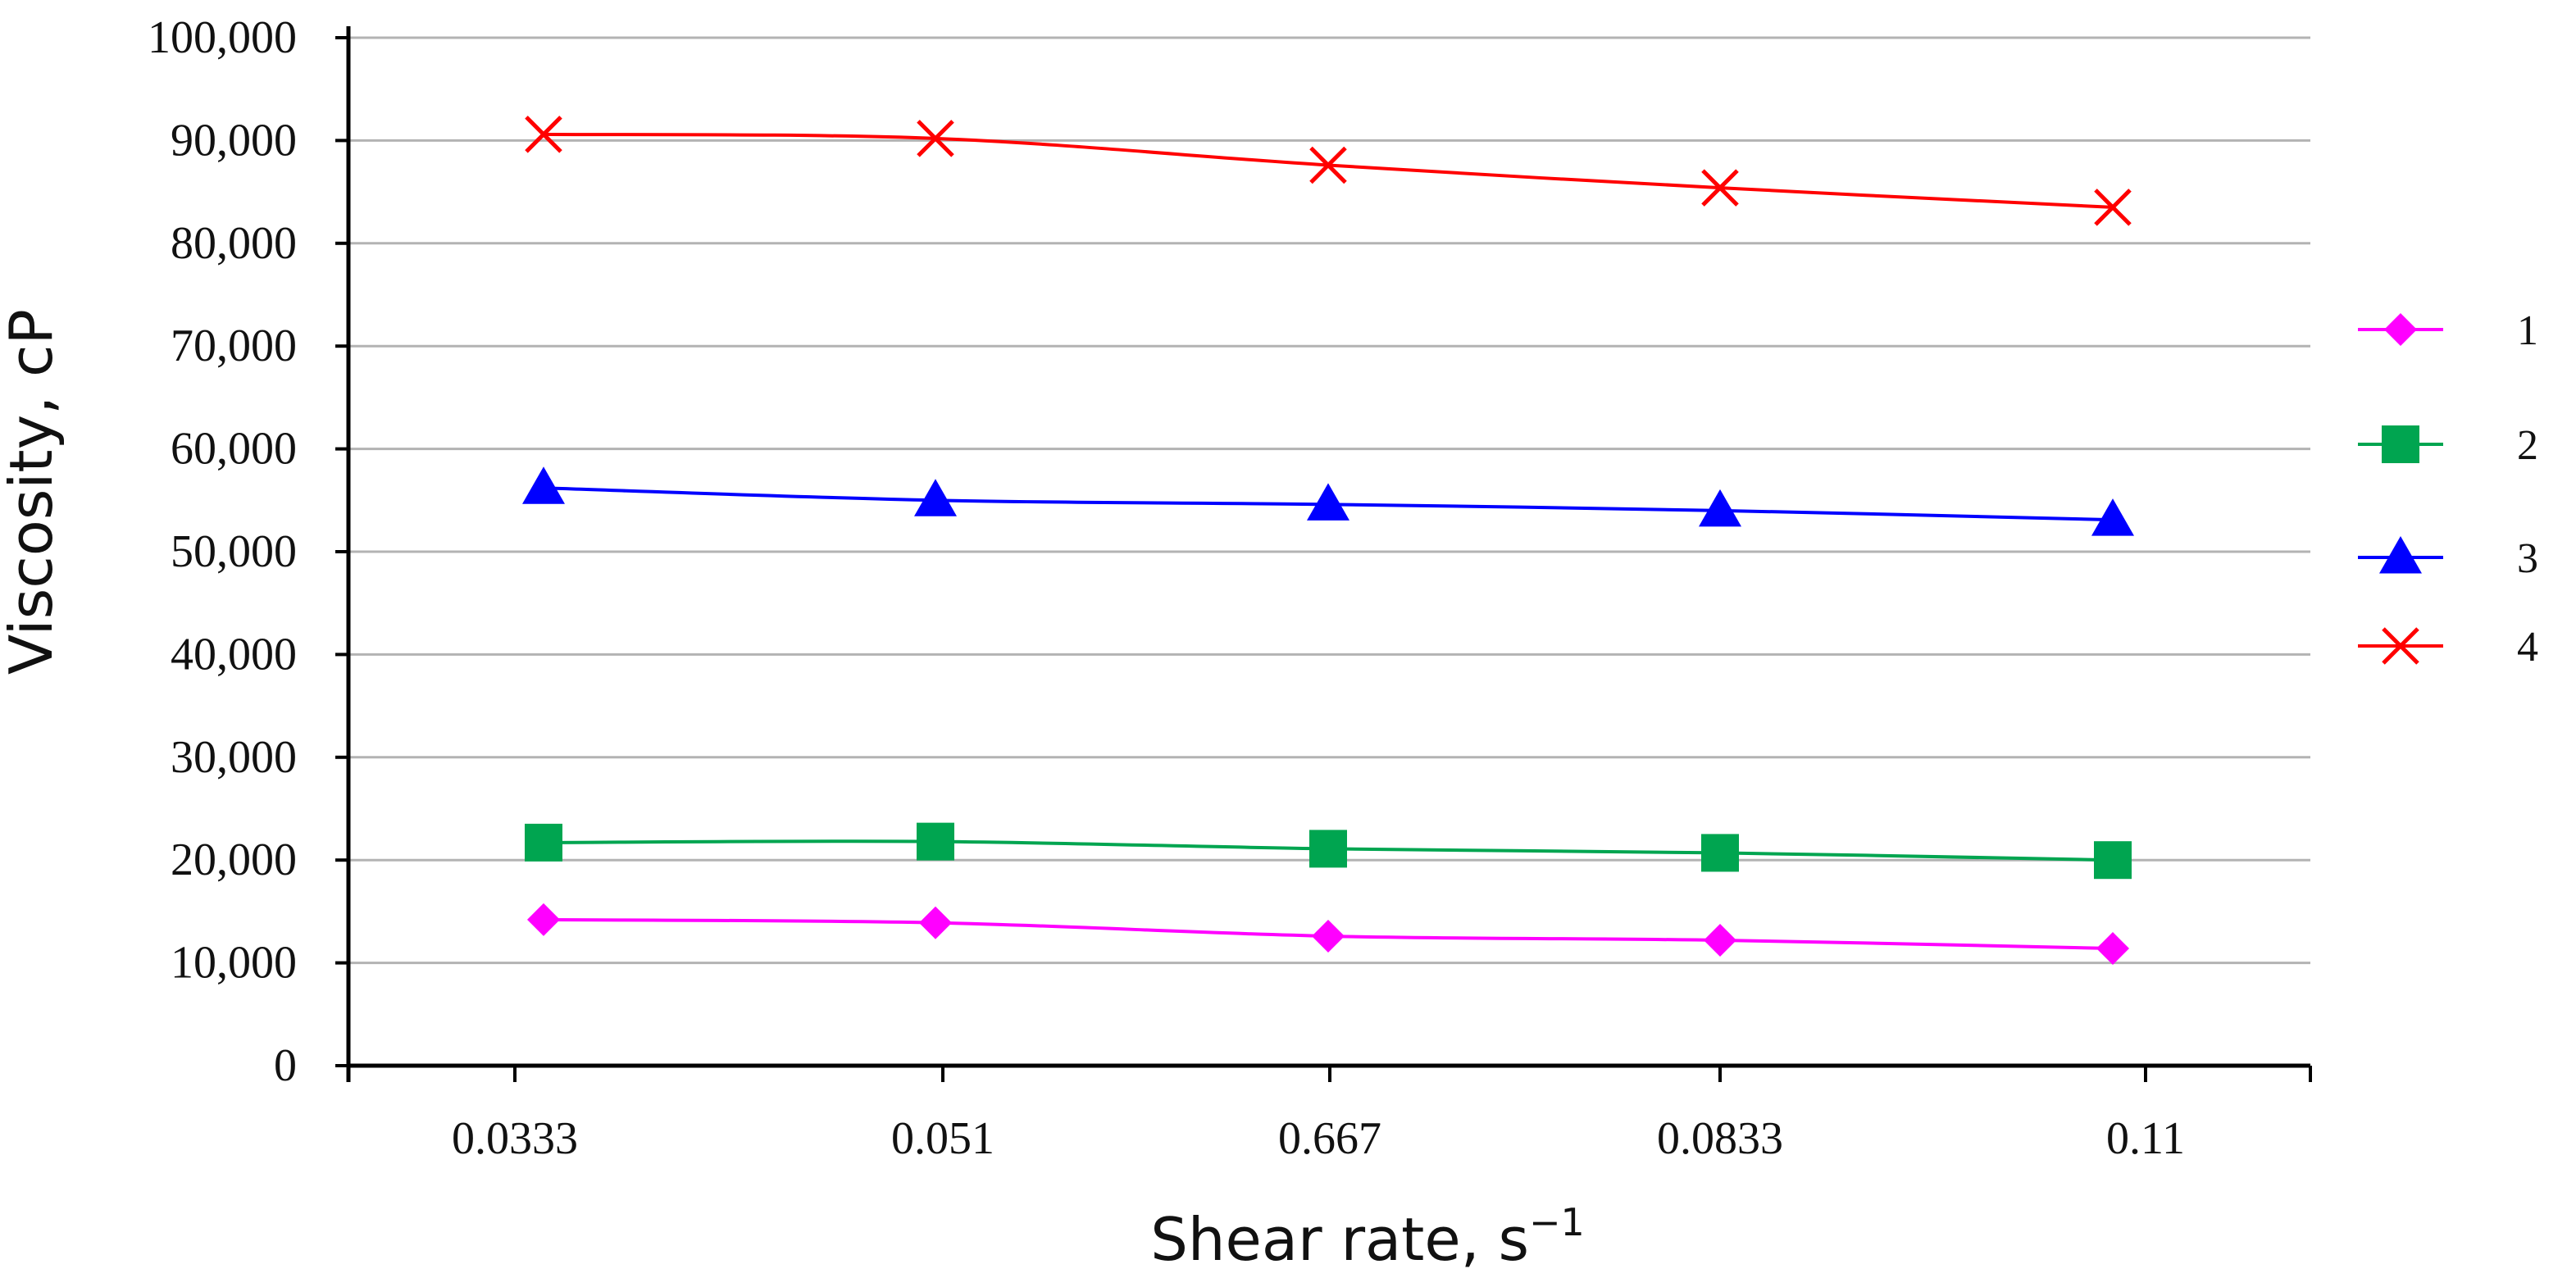 This screenshot has height=1287, width=2576. Describe the element at coordinates (515, 1138) in the screenshot. I see `x-tick-label: 0.0333` at that location.